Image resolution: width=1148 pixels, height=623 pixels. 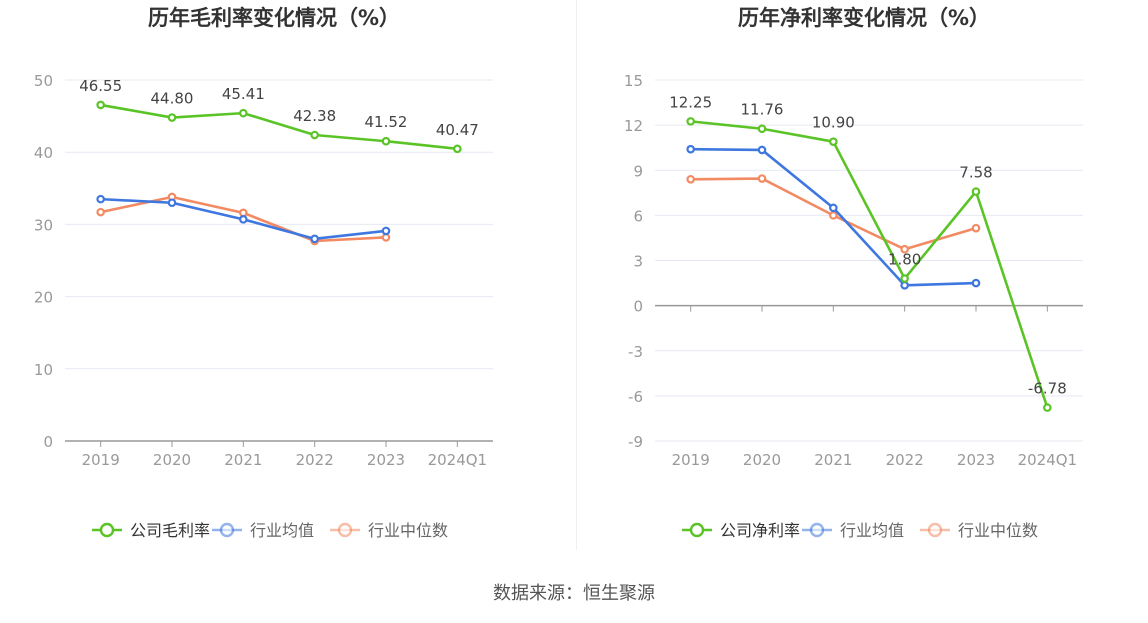 I want to click on y-tick-label: 50, so click(x=43, y=81).